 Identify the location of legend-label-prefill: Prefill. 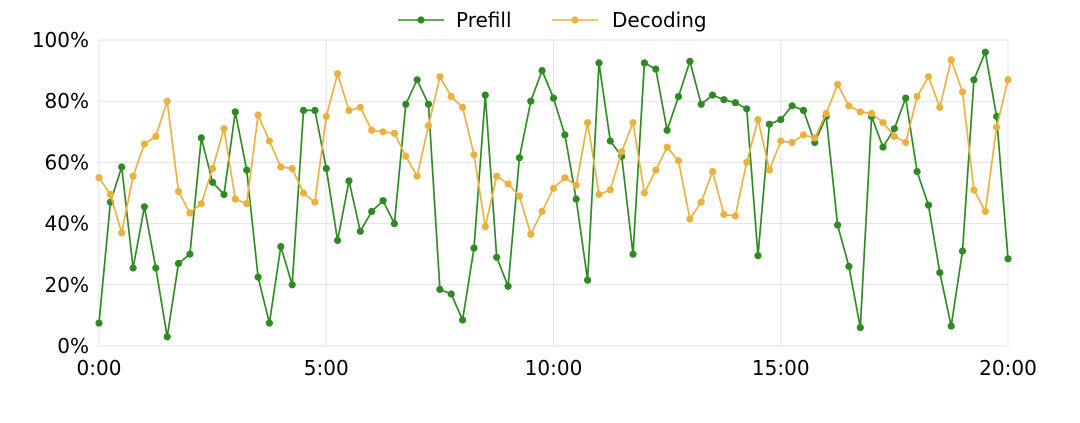
(484, 20).